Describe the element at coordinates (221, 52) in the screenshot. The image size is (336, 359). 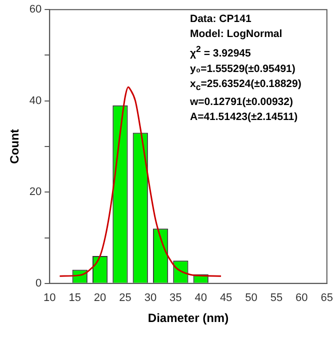
I see `annotation: χ$^{2}$ = 3.92945` at that location.